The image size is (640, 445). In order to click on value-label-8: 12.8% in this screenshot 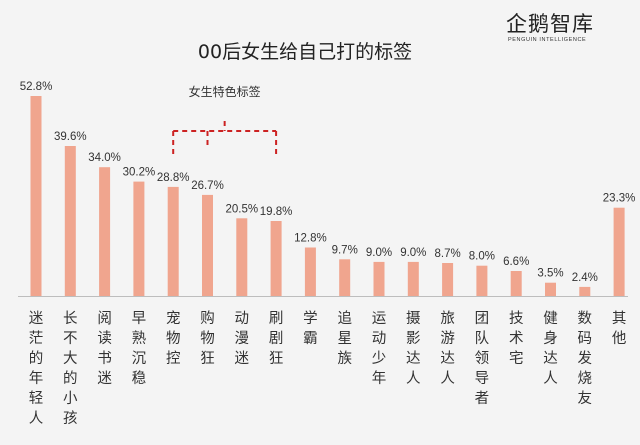, I will do `click(310, 239)`.